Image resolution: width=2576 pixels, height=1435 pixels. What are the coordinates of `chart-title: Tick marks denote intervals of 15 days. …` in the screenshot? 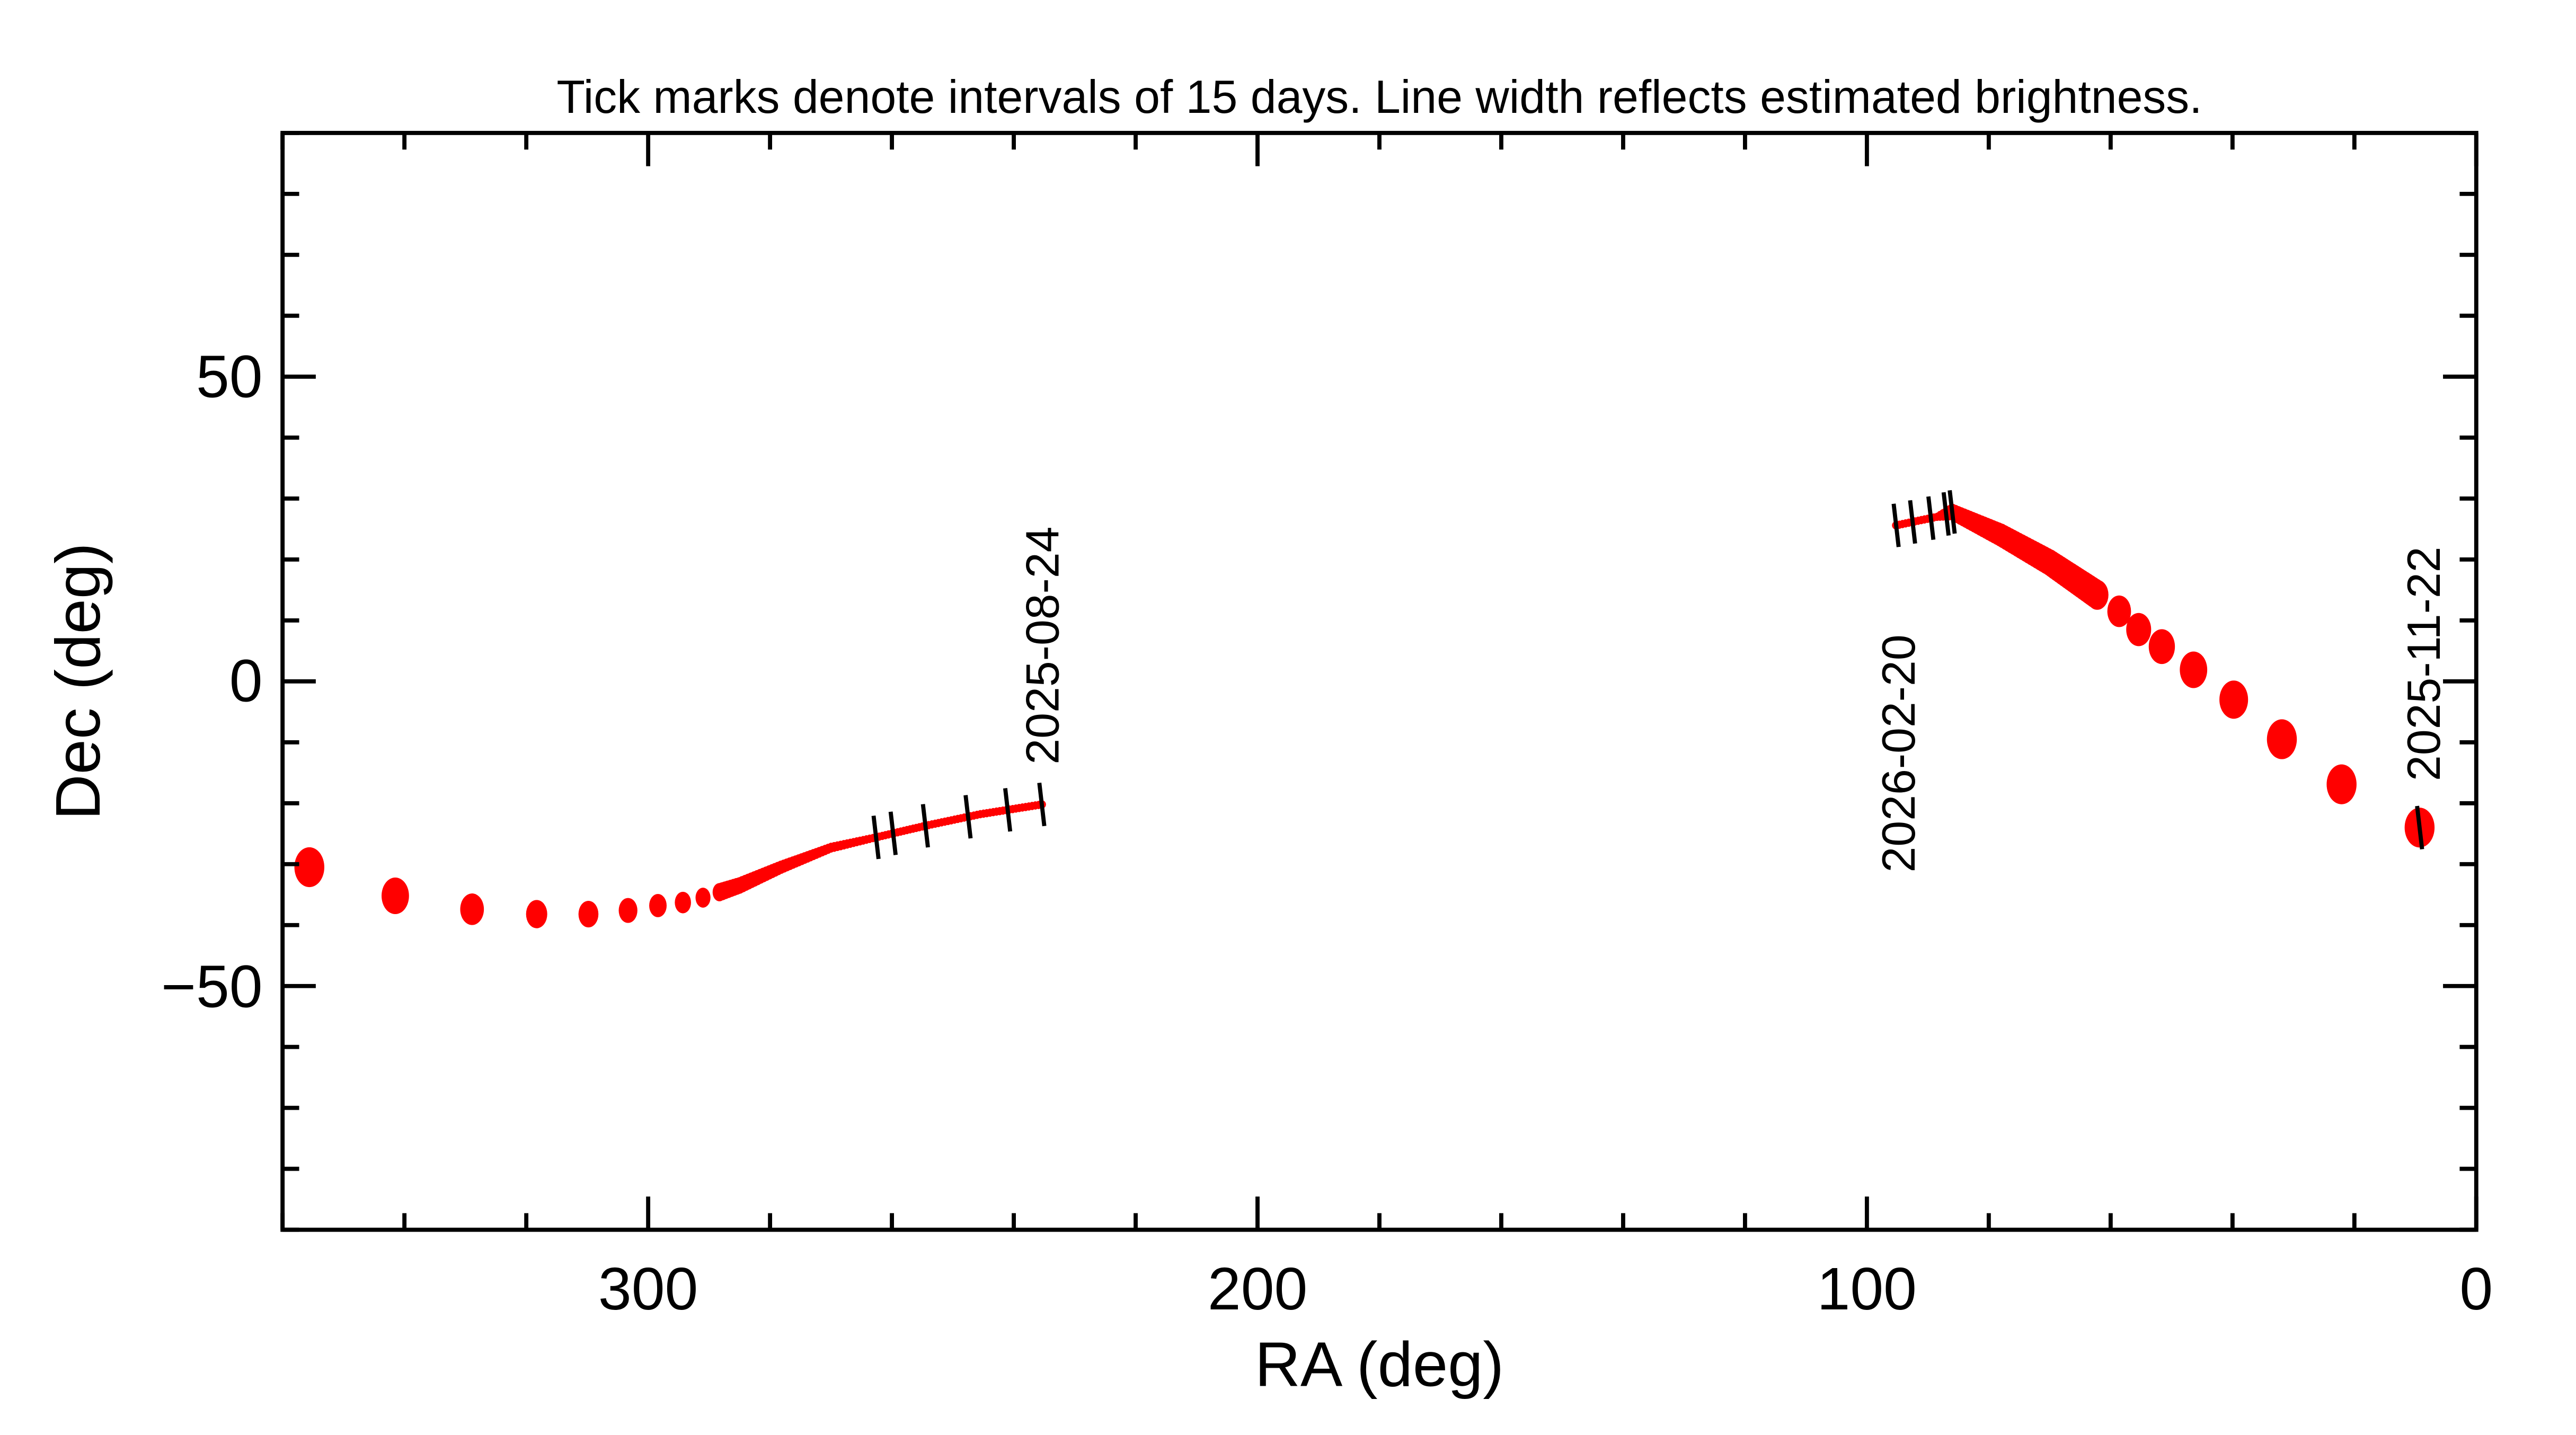 It's located at (1379, 97).